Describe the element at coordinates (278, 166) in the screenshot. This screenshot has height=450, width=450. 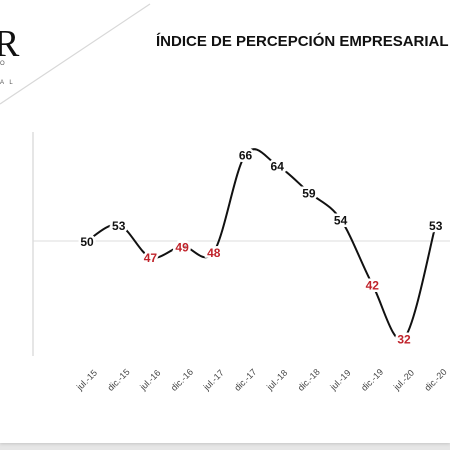
I see `data-label: 64` at that location.